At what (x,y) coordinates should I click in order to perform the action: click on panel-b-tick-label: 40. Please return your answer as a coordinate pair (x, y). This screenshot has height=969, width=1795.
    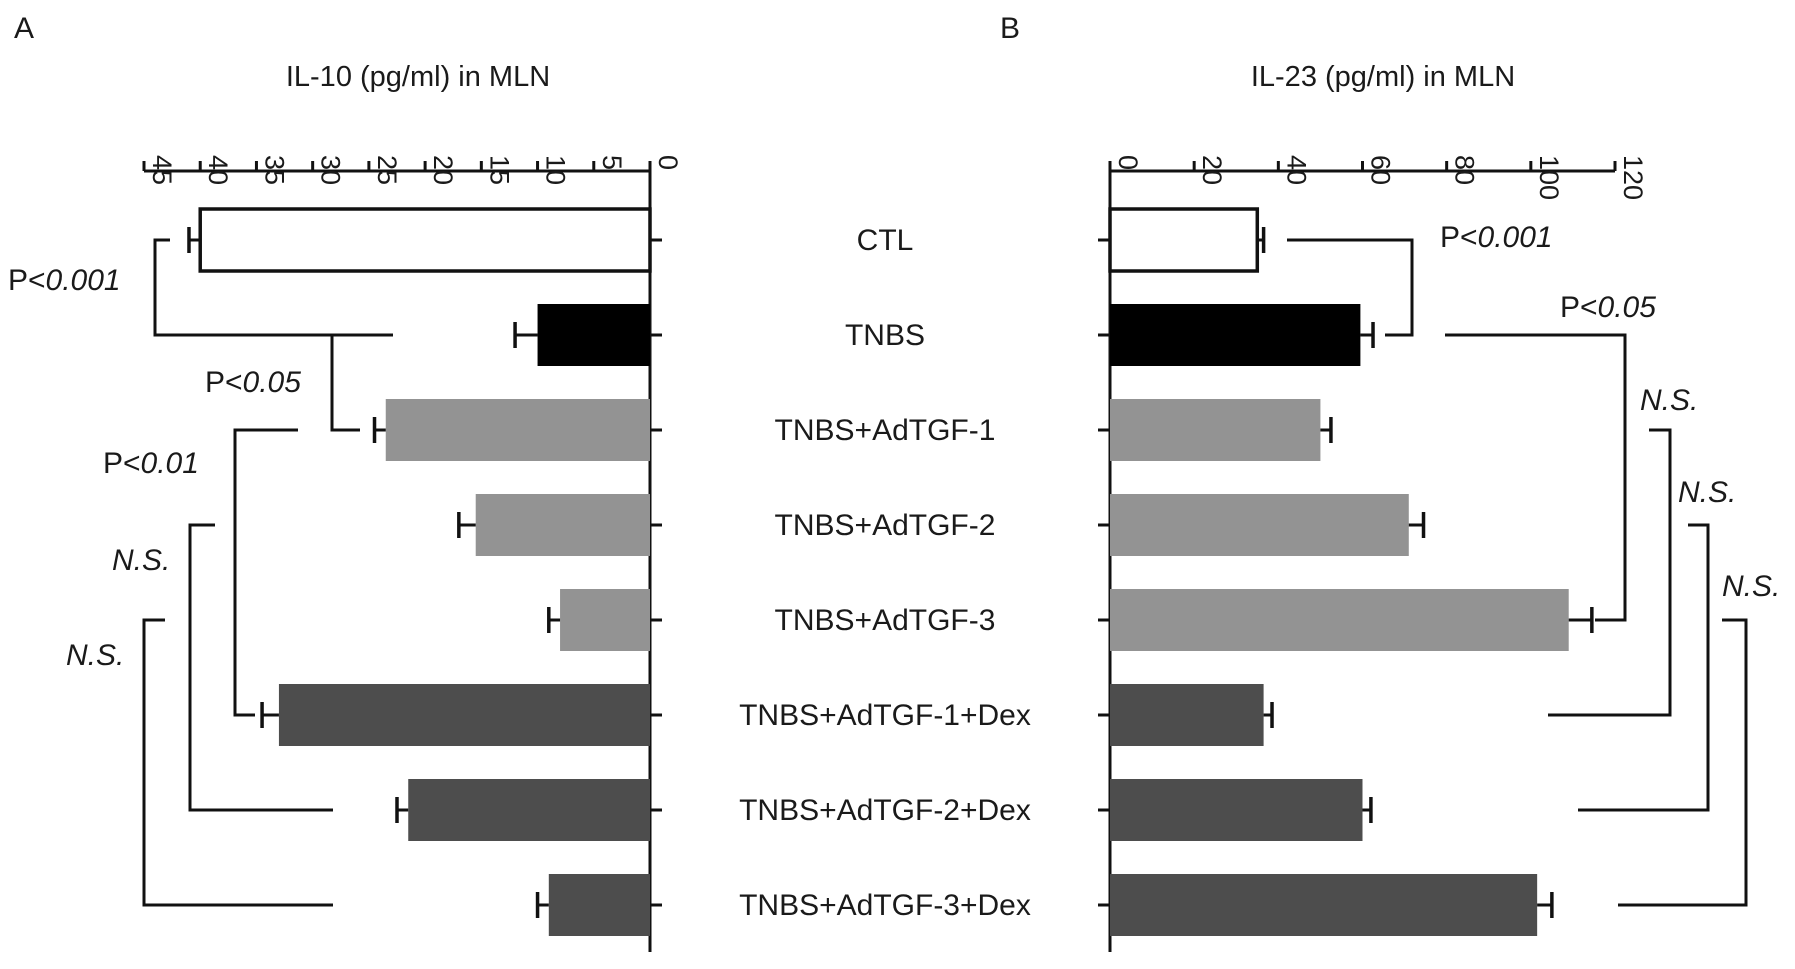
    Looking at the image, I should click on (1296, 170).